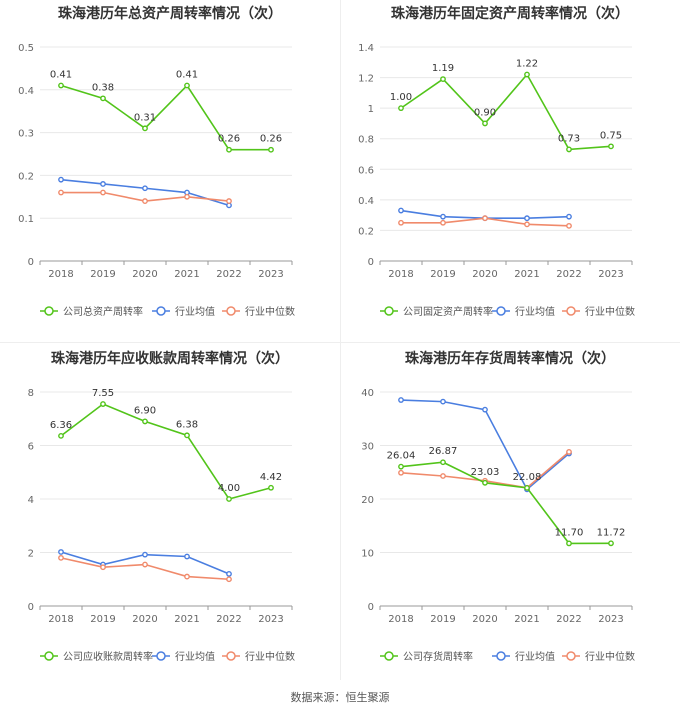  What do you see at coordinates (510, 358) in the screenshot?
I see `chart-title: 珠海港历年存货周转率情况（次）` at bounding box center [510, 358].